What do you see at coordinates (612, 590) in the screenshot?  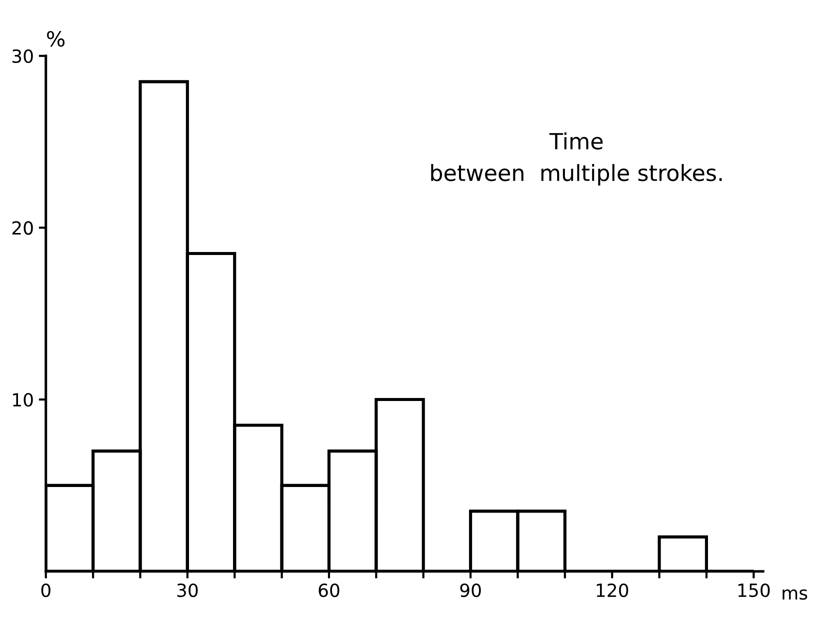 I see `x-tick-label: 120` at bounding box center [612, 590].